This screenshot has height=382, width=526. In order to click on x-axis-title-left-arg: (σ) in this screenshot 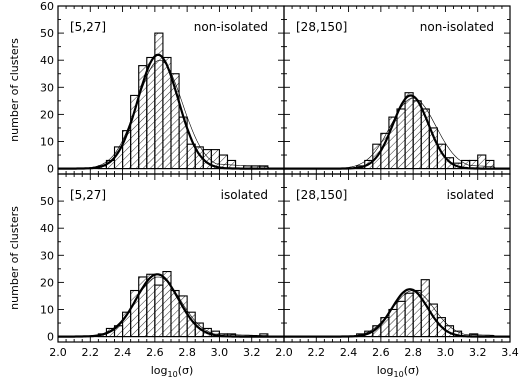, I will do `click(186, 370)`.